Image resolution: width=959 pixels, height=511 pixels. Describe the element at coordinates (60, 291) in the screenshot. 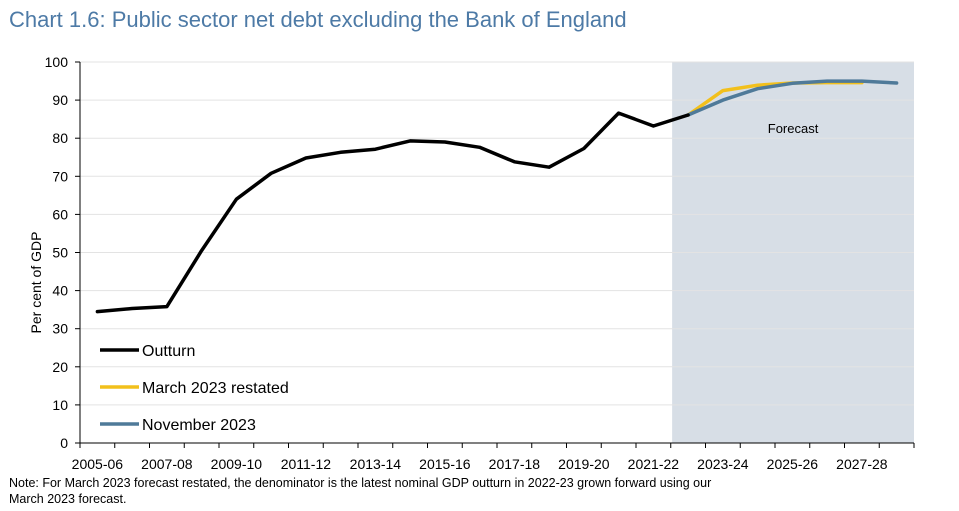

I see `y-tick-label: 40` at that location.